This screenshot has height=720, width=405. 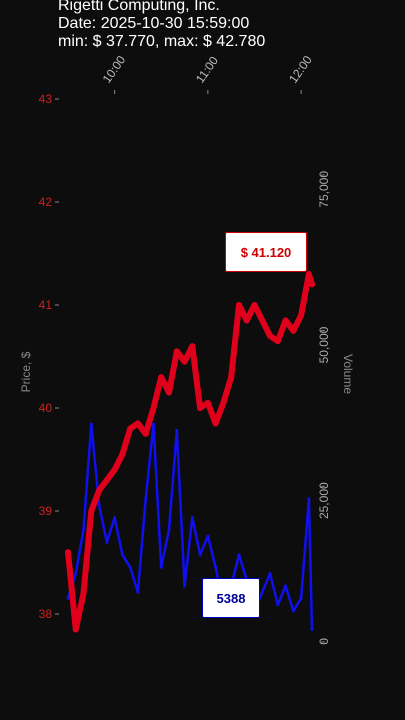 What do you see at coordinates (49, 356) in the screenshot?
I see `price-axis: 38 39 40 41 42 43` at bounding box center [49, 356].